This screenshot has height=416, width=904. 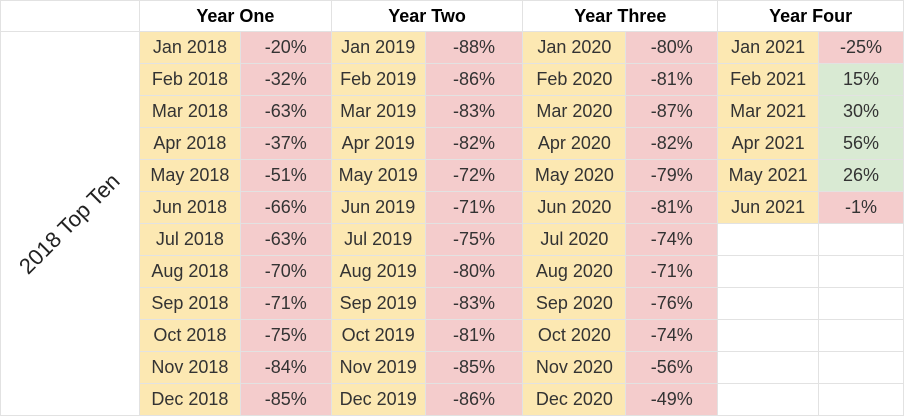 I want to click on month-cell: Oct 2018, so click(x=189, y=335).